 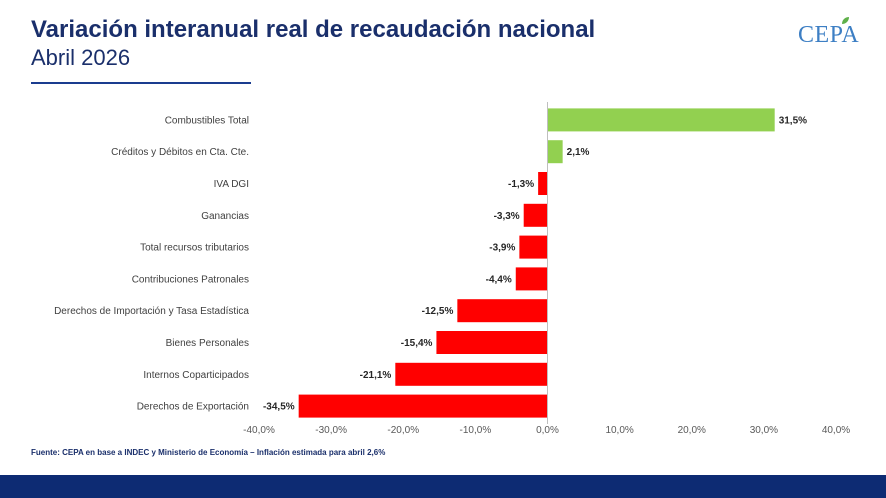 I want to click on data-label: -3,3%, so click(x=507, y=216).